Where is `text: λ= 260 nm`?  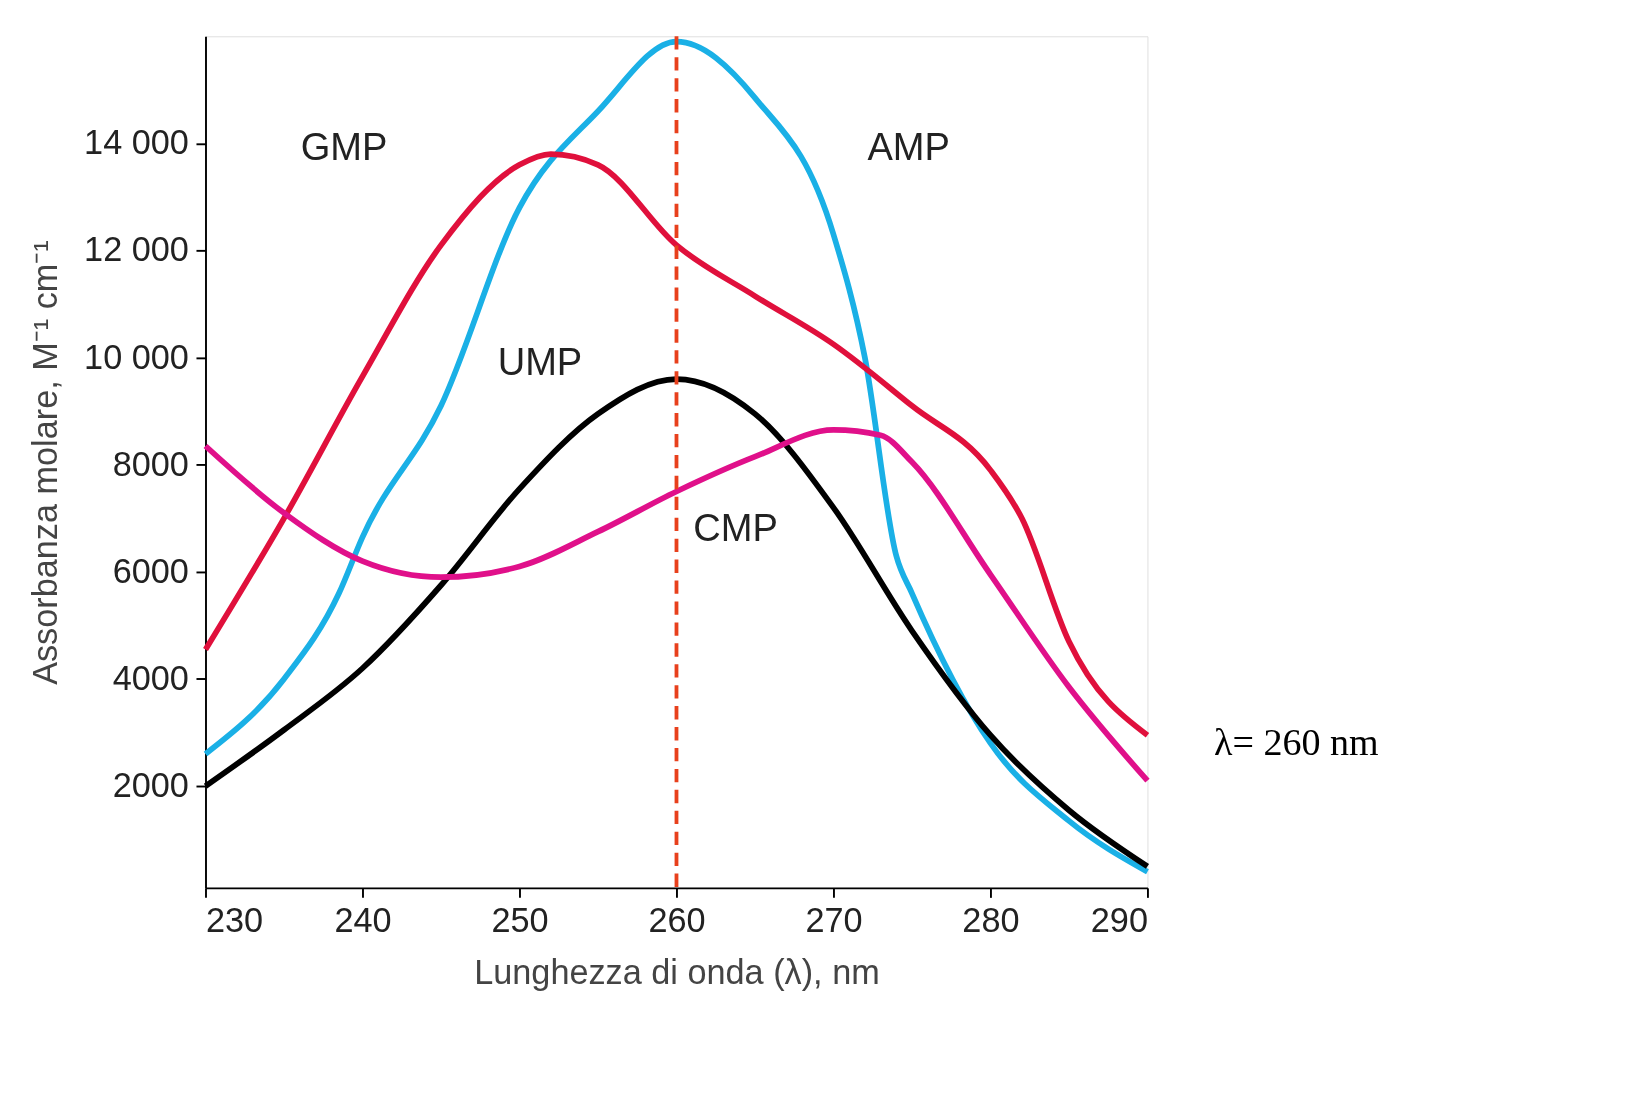 text: λ= 260 nm is located at coordinates (1296, 741).